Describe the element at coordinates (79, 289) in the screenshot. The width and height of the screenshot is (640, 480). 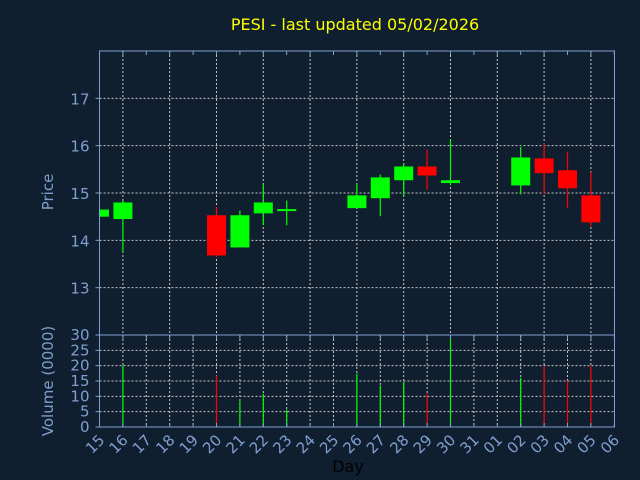
I see `price-tick-label: 13` at that location.